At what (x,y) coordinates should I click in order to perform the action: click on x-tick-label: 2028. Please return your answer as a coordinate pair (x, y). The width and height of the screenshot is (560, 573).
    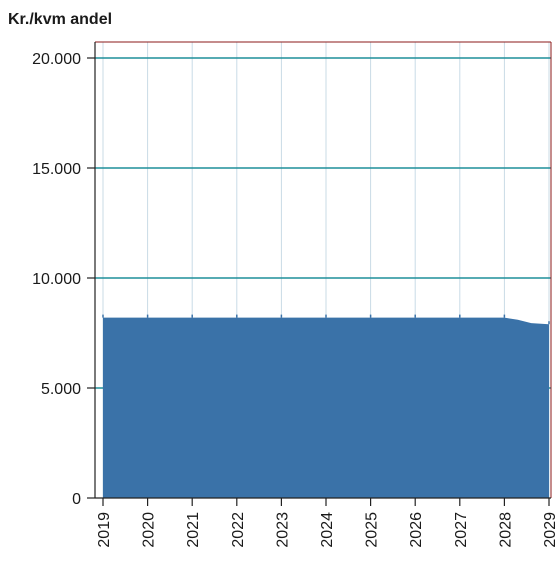
    Looking at the image, I should click on (505, 530).